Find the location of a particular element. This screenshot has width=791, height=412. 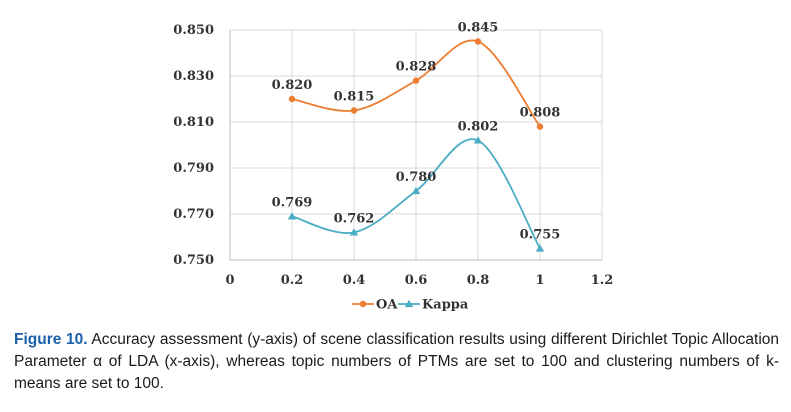

x-tick-label: 1.2 is located at coordinates (602, 280).